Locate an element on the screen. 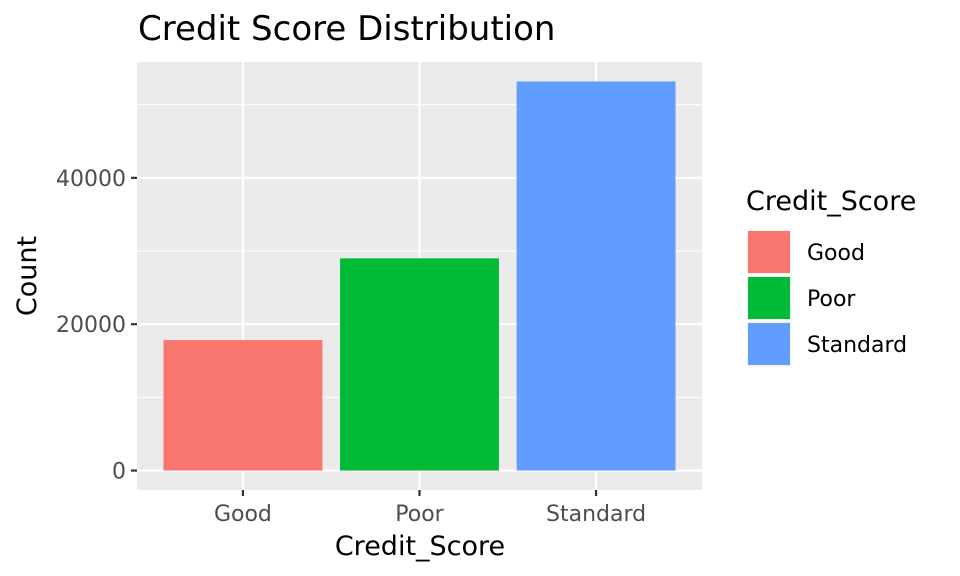 The height and width of the screenshot is (576, 960). y-axis: 0 20000 40000 is located at coordinates (96, 326).